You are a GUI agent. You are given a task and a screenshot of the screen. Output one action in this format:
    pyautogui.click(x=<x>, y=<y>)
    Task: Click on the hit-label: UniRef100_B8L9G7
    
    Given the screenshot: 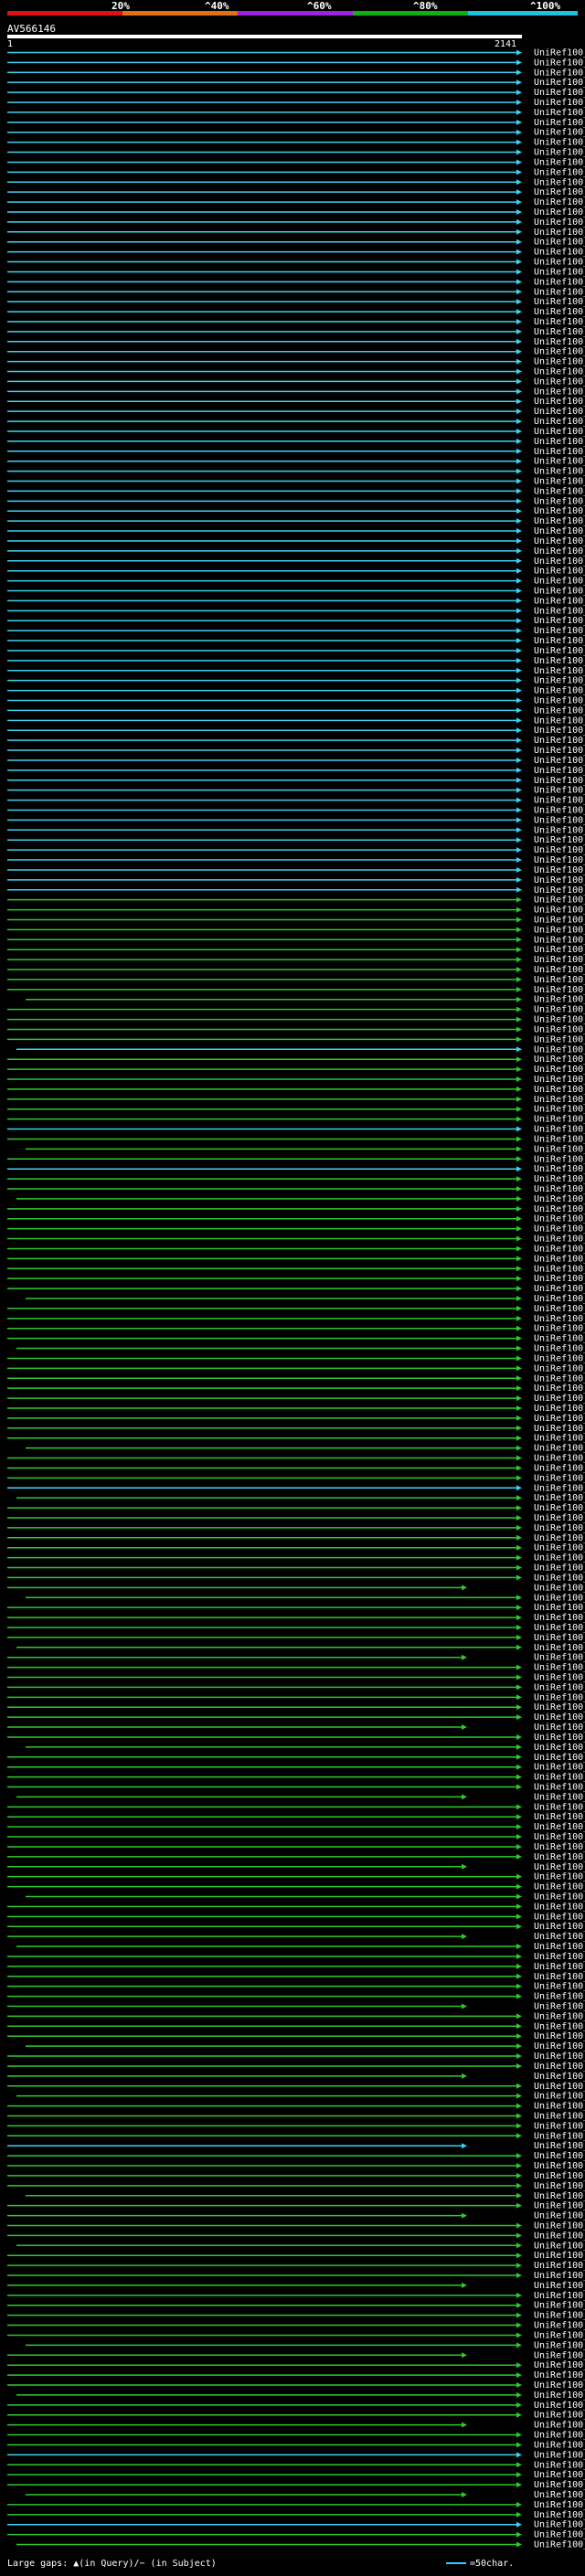 What is the action you would take?
    pyautogui.click(x=560, y=243)
    